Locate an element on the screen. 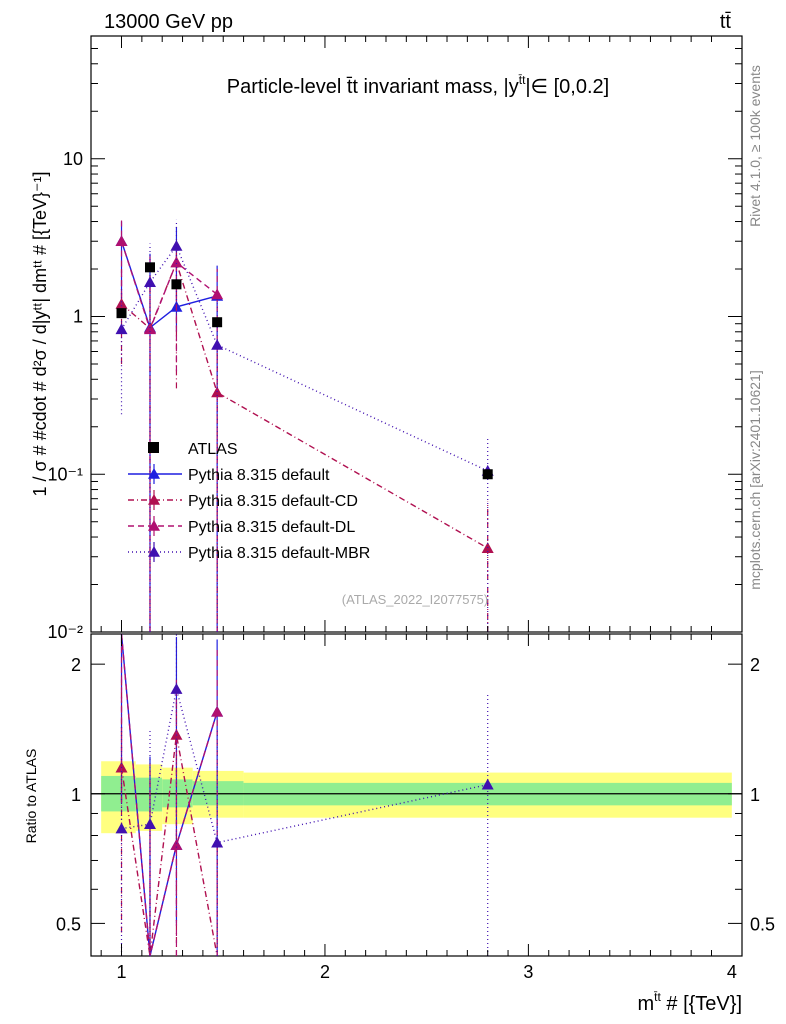  plot-title-end: |∈ [0,0.2] is located at coordinates (567, 87).